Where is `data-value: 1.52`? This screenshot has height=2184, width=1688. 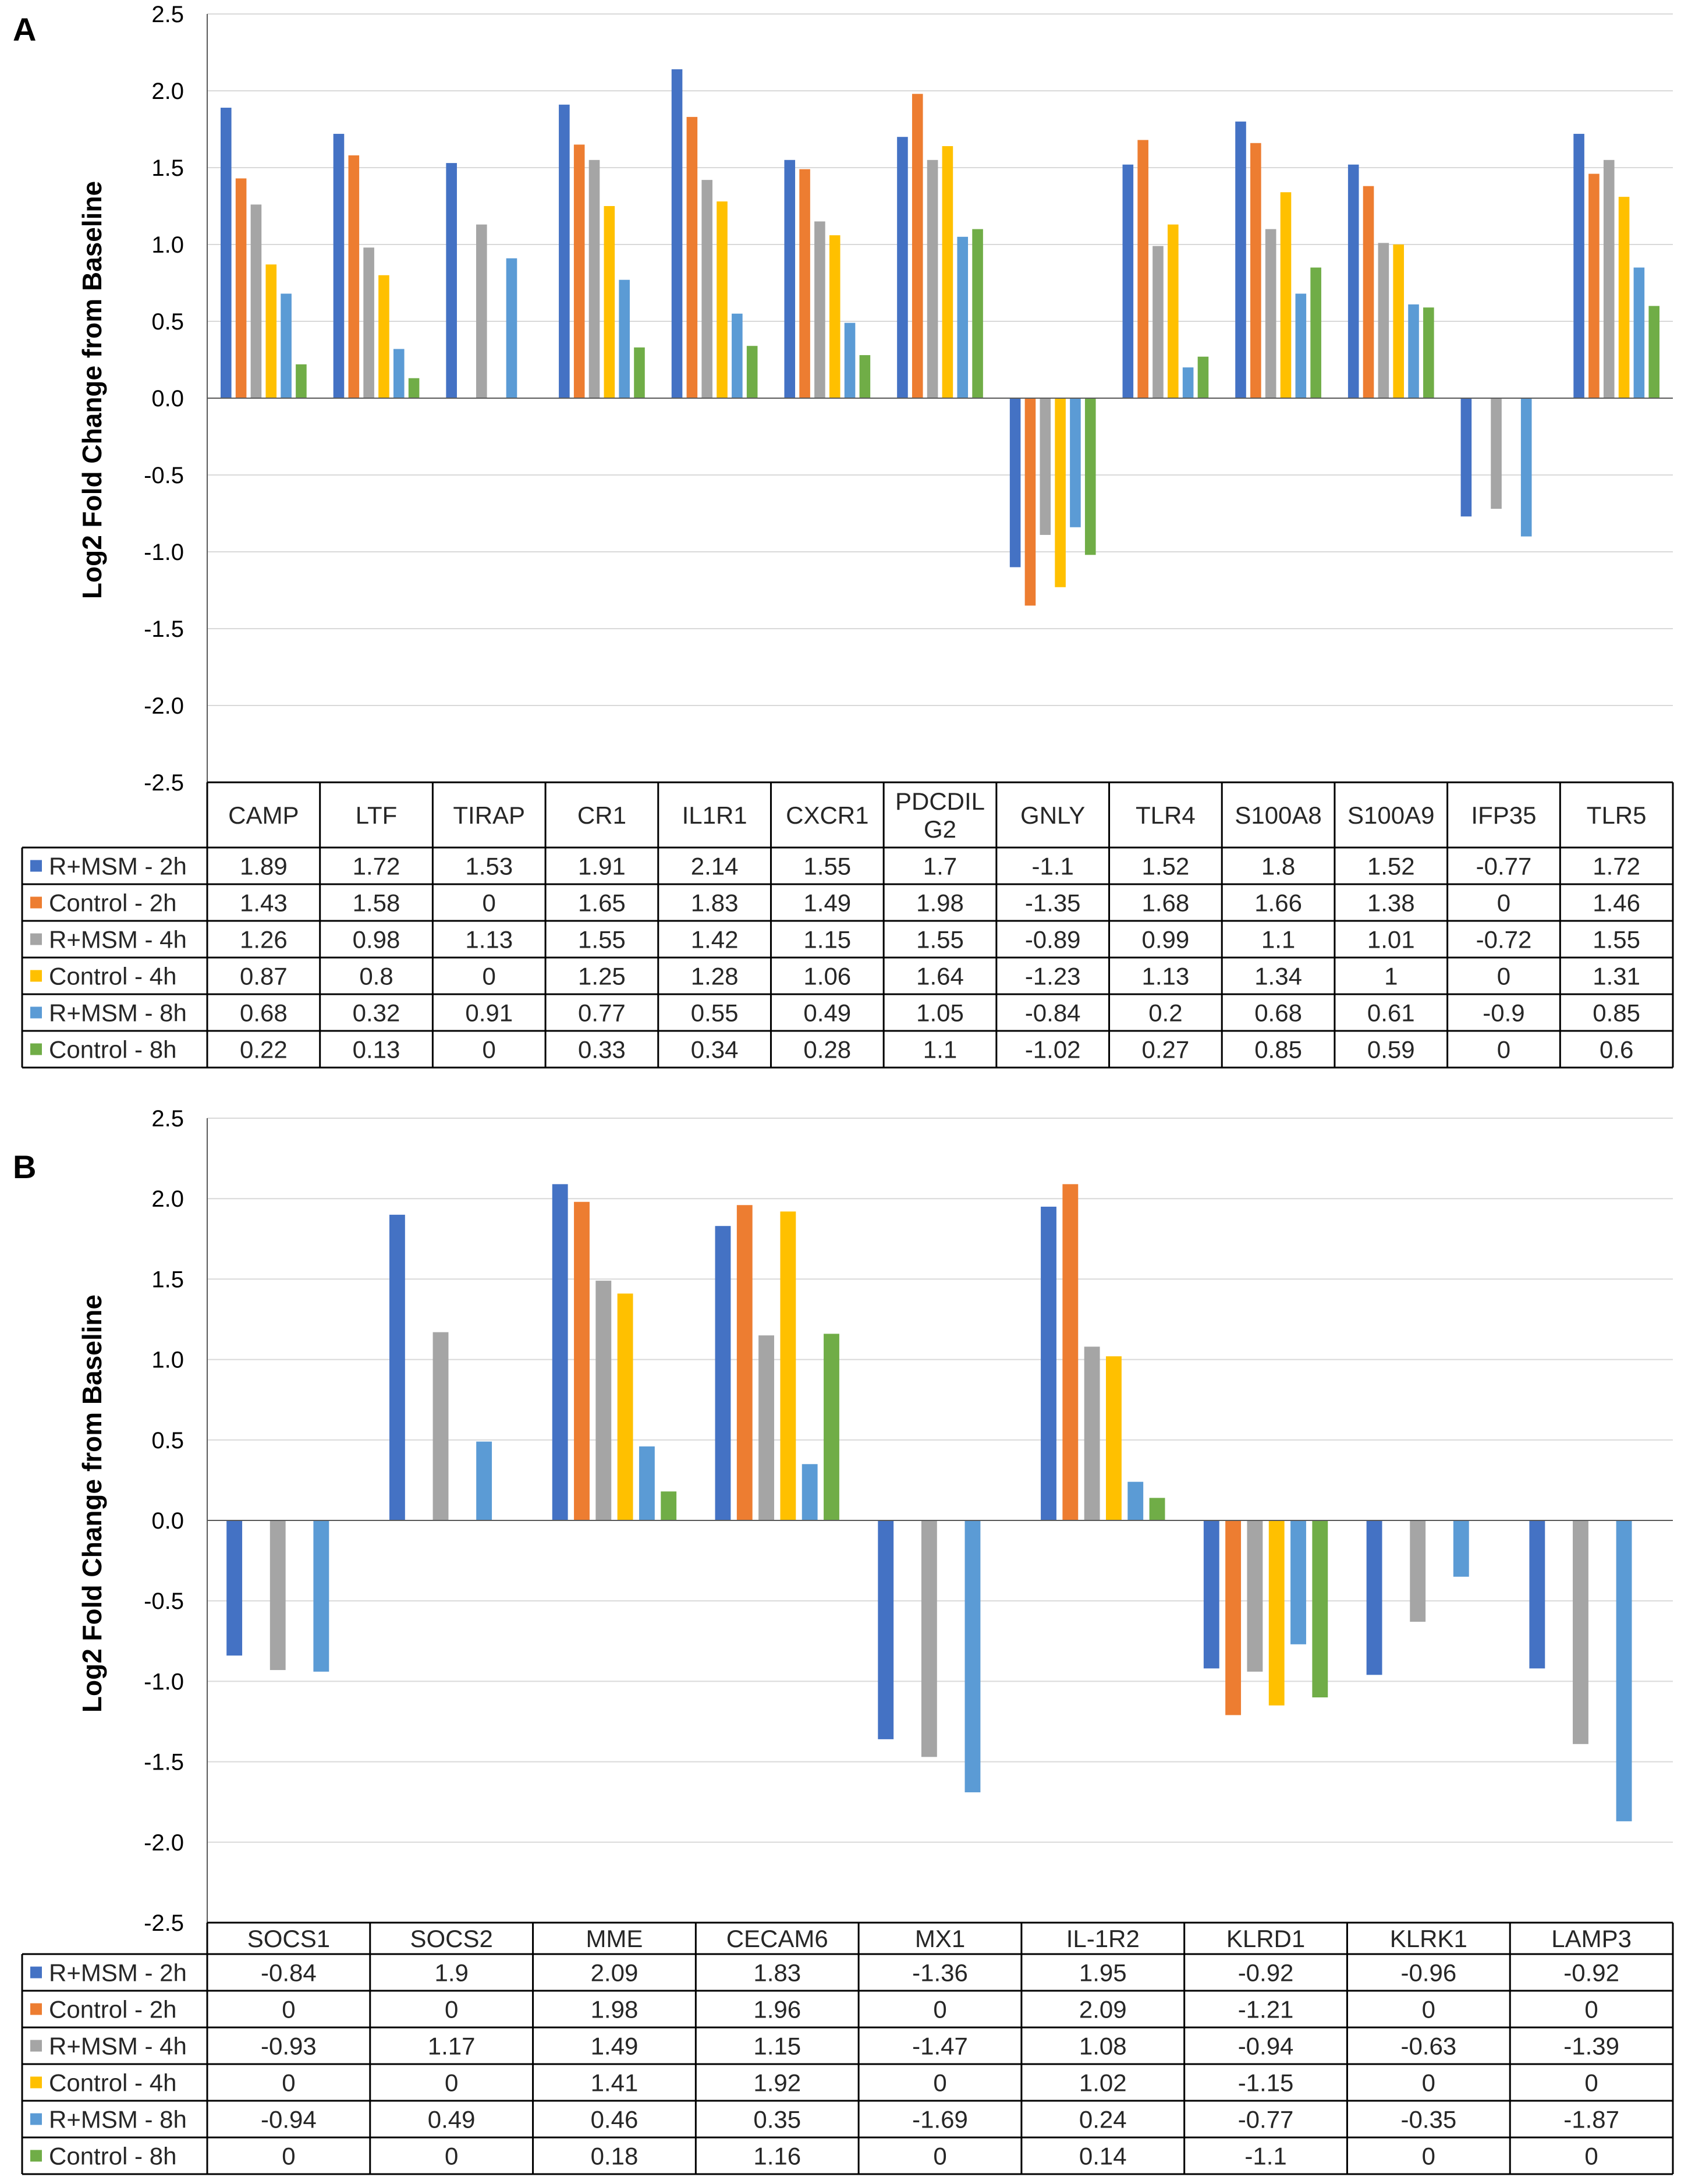
data-value: 1.52 is located at coordinates (1391, 866).